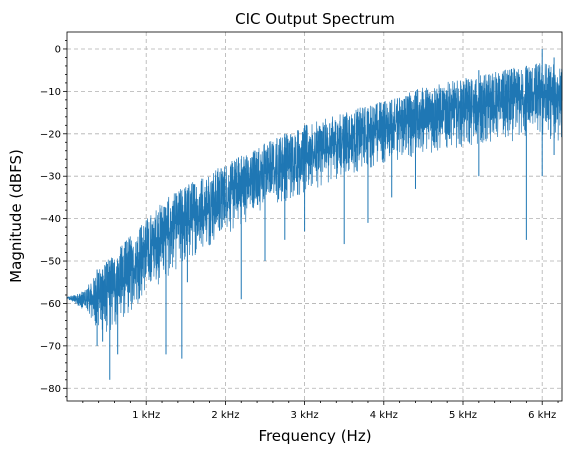 This screenshot has height=455, width=572. I want to click on y-axis: 0 −10 −20 −30 −40 −50 −60 −70 −80, so click(53, 219).